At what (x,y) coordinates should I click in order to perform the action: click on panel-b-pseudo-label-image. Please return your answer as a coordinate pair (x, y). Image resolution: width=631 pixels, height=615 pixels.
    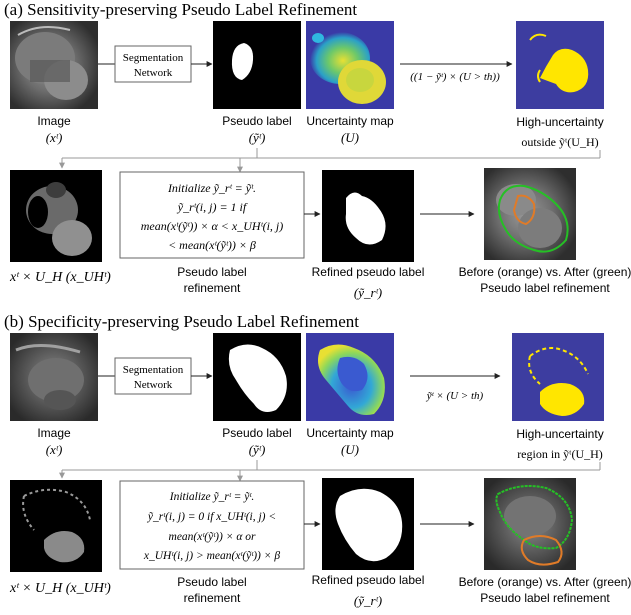
    Looking at the image, I should click on (257, 377).